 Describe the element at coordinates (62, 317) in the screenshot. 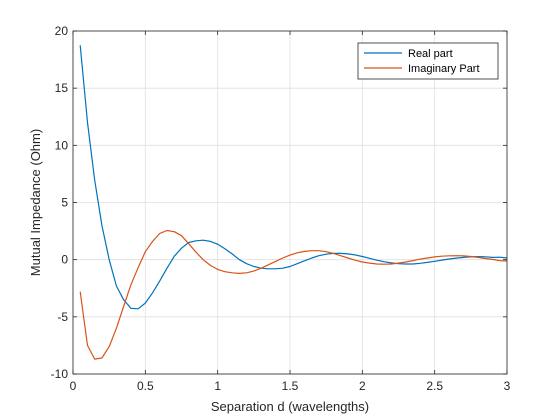

I see `y-tick-label: -5` at that location.